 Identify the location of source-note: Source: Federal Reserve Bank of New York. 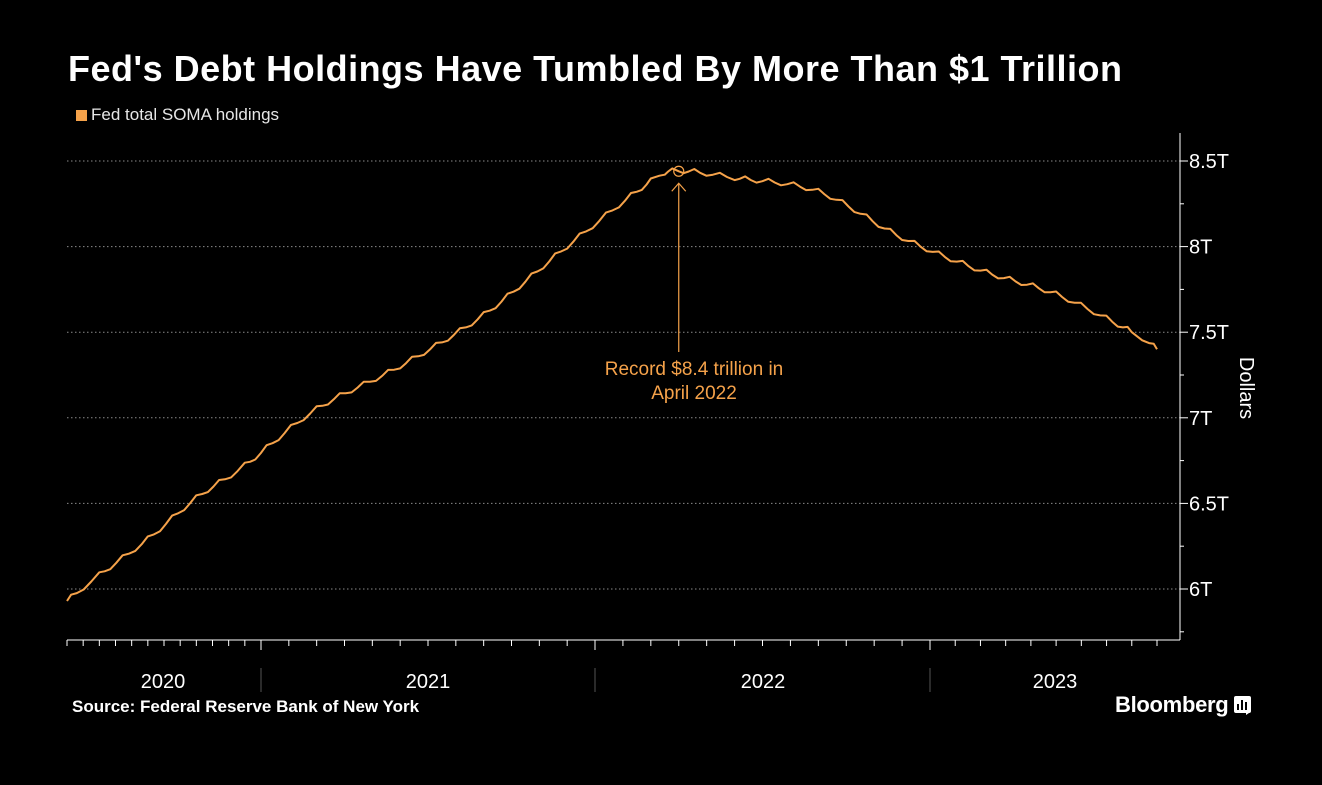
(246, 706).